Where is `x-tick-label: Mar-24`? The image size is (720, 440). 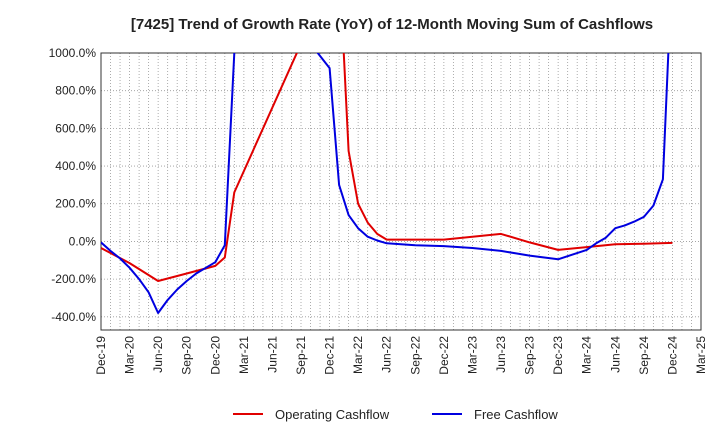 x-tick-label: Mar-24 is located at coordinates (587, 355).